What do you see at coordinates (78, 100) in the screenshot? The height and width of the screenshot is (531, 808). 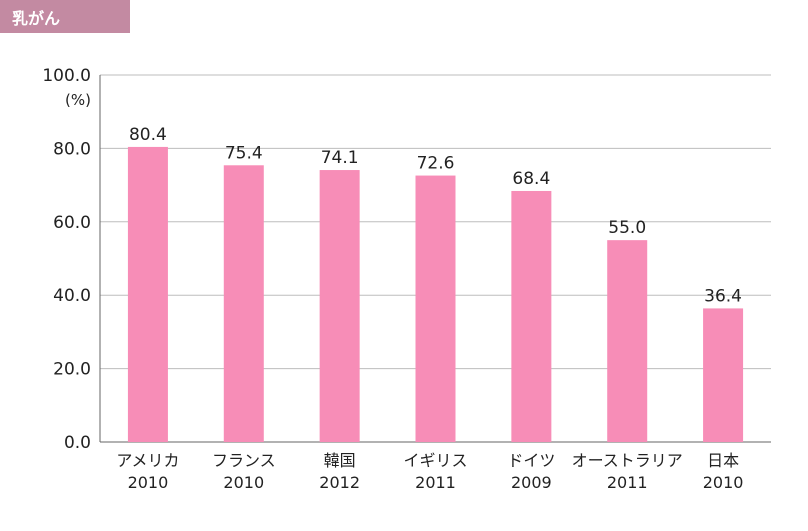 I see `y-unit-label: (%)` at bounding box center [78, 100].